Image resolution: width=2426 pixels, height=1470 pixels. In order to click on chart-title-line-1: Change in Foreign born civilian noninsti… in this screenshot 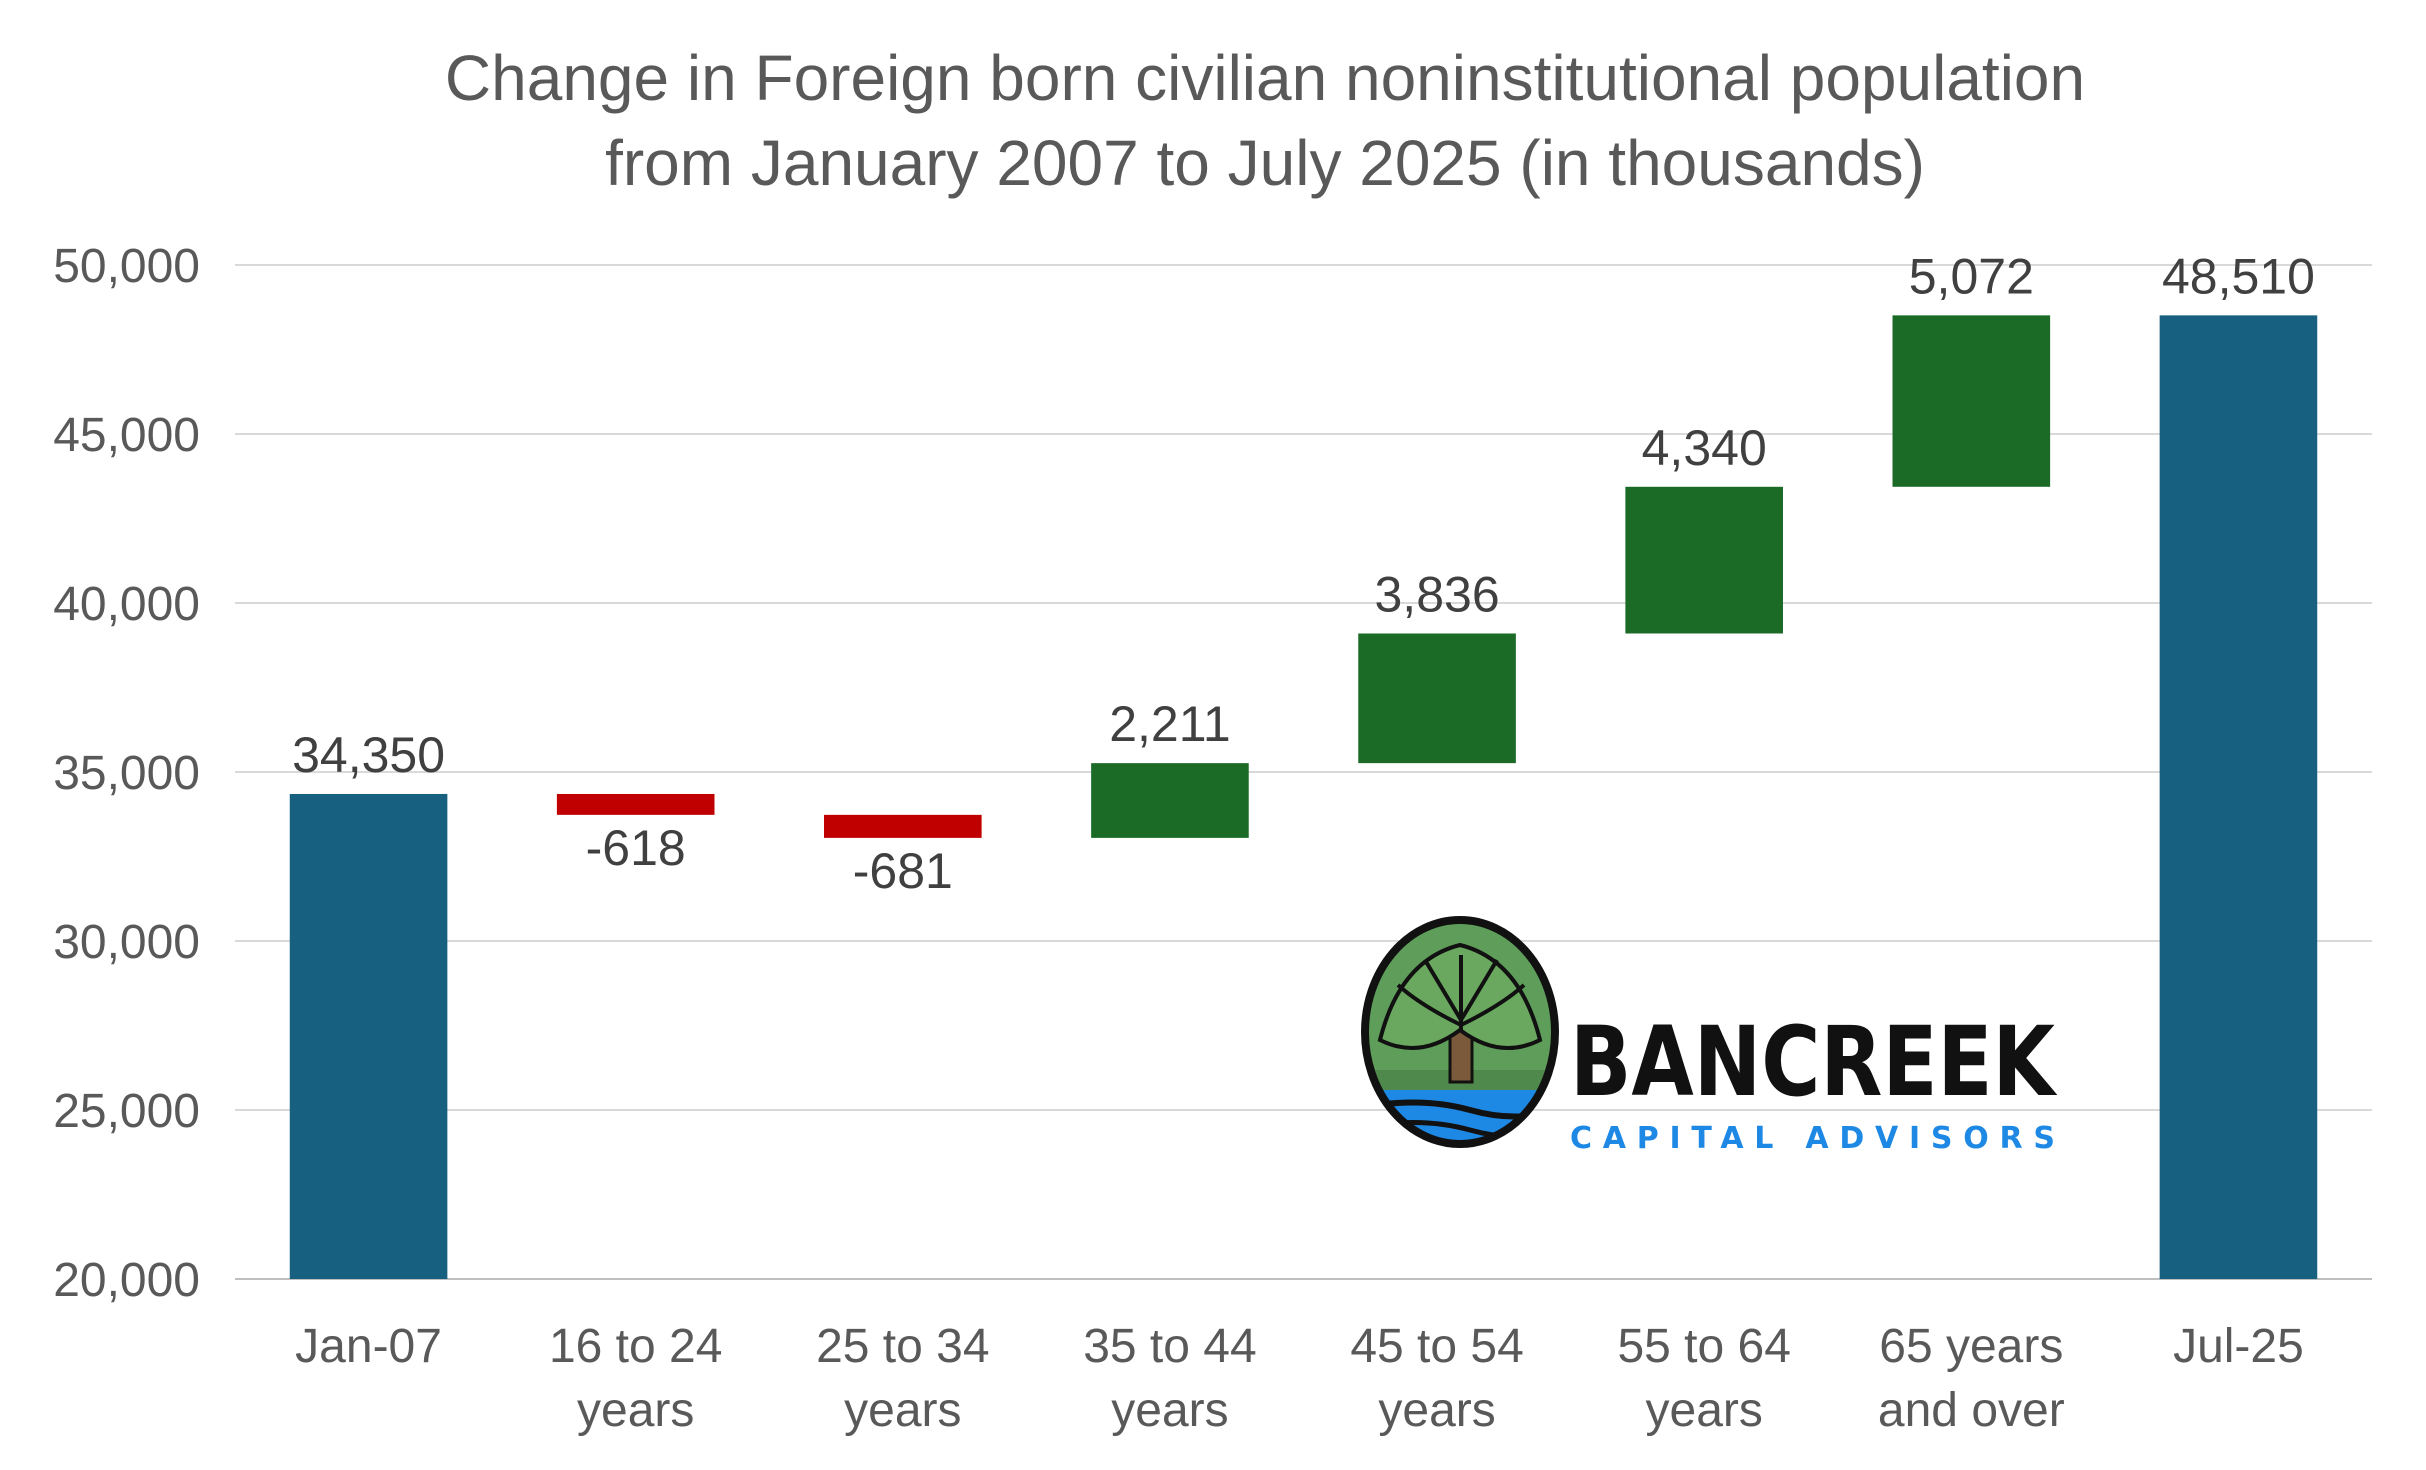, I will do `click(1265, 78)`.